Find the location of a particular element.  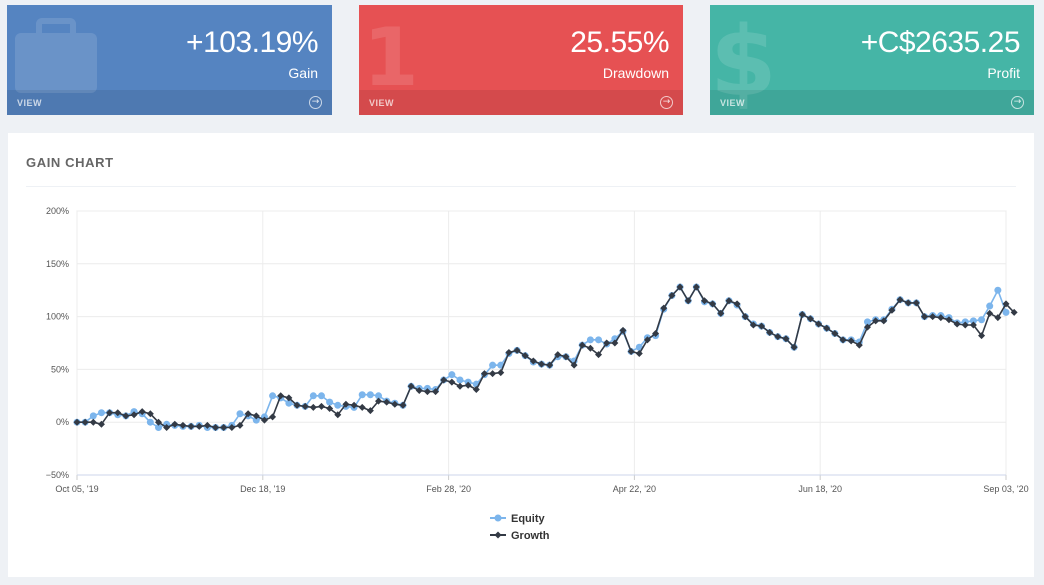

gain-view-link: VIEW → is located at coordinates (169, 102).